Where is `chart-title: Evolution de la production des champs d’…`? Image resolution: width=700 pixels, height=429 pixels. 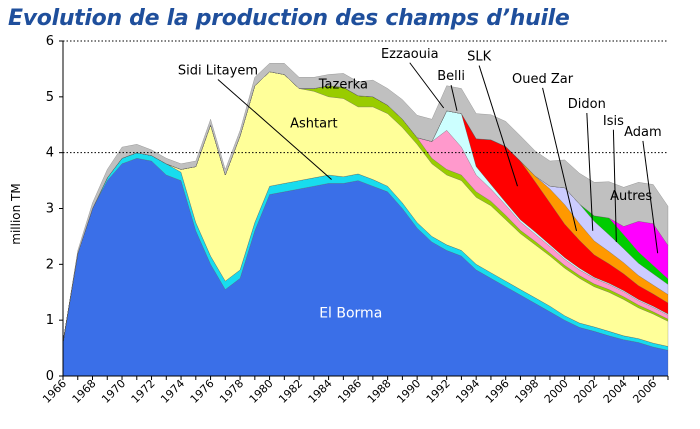 chart-title: Evolution de la production des champs d’… is located at coordinates (289, 18).